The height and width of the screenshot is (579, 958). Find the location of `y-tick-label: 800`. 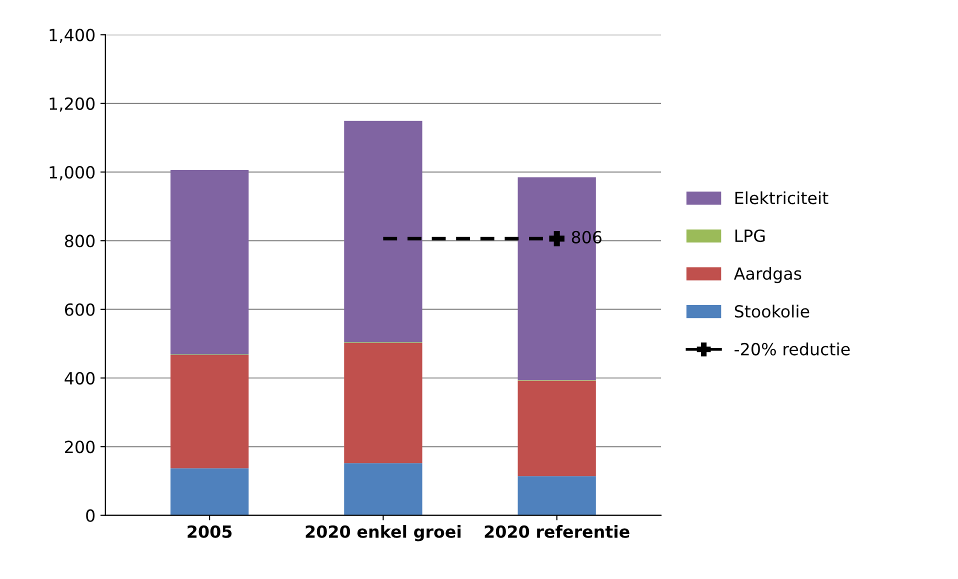

y-tick-label: 800 is located at coordinates (79, 241).